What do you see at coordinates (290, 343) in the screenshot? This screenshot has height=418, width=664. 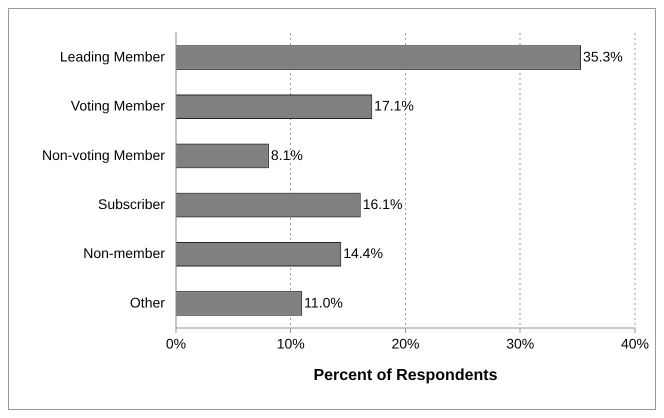 I see `x-tick-label: 10%` at bounding box center [290, 343].